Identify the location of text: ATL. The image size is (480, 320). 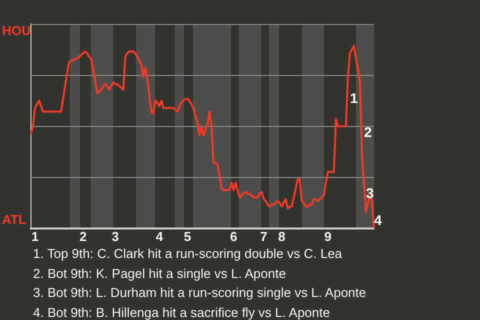
(14, 219).